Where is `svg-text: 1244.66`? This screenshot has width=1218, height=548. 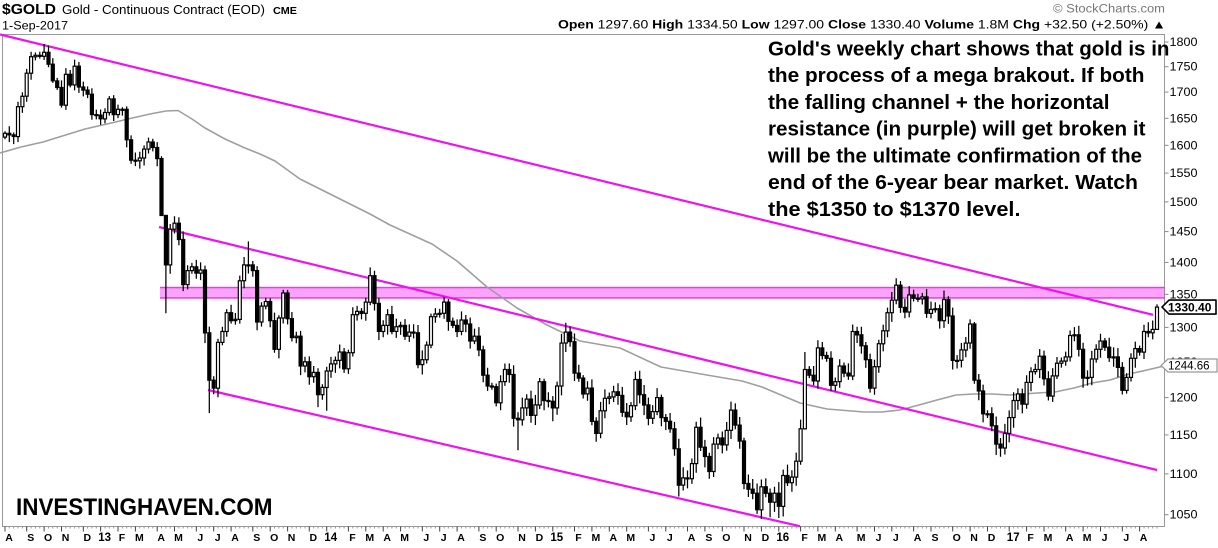
svg-text: 1244.66 is located at coordinates (1189, 367).